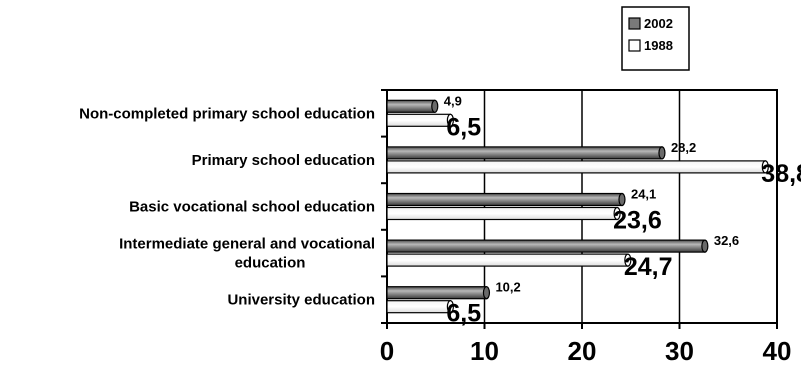 Image resolution: width=801 pixels, height=366 pixels. What do you see at coordinates (658, 45) in the screenshot?
I see `legend-label-1988: 1988` at bounding box center [658, 45].